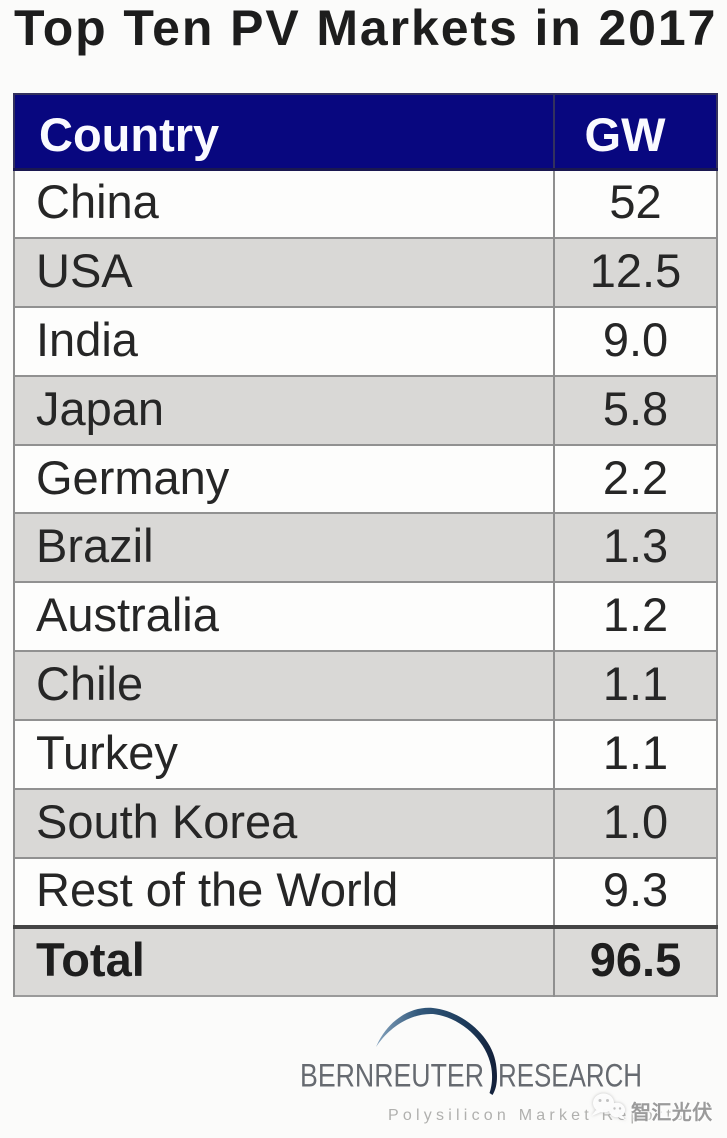  What do you see at coordinates (570, 1076) in the screenshot?
I see `svg-text: RESEARCH` at bounding box center [570, 1076].